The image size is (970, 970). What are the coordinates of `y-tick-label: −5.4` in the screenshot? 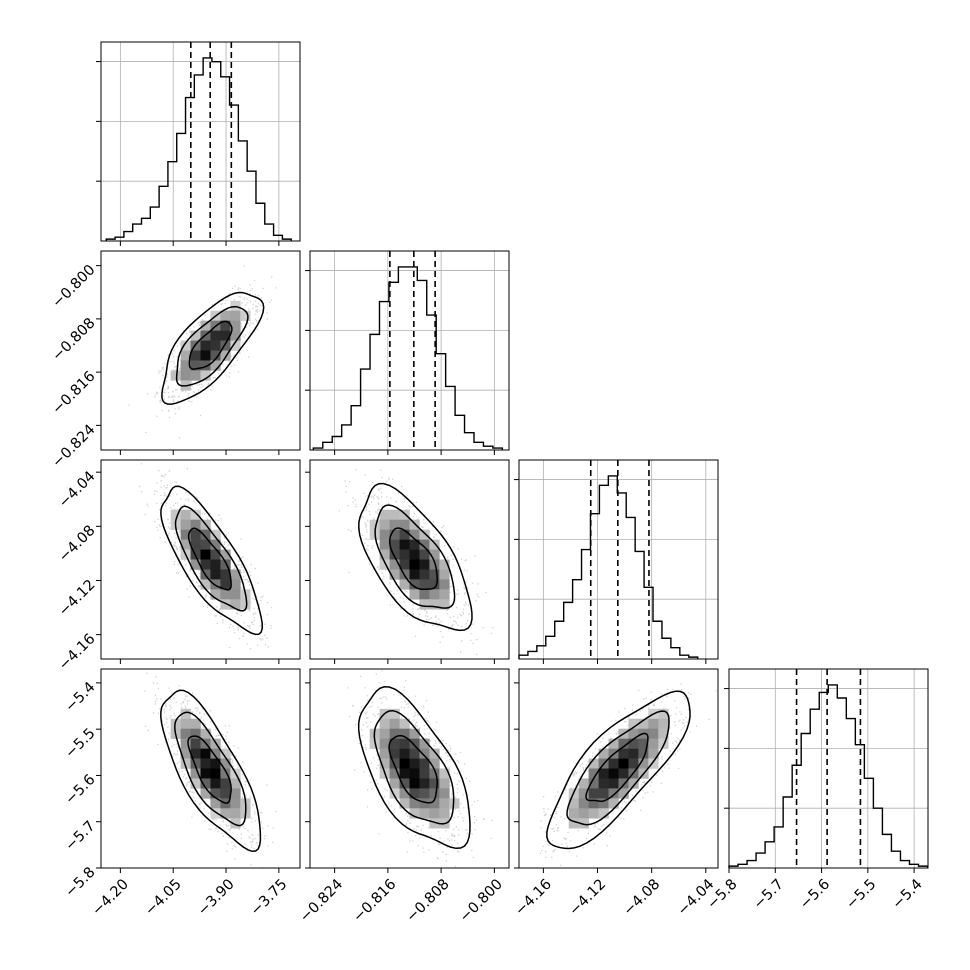 It's located at (80, 697).